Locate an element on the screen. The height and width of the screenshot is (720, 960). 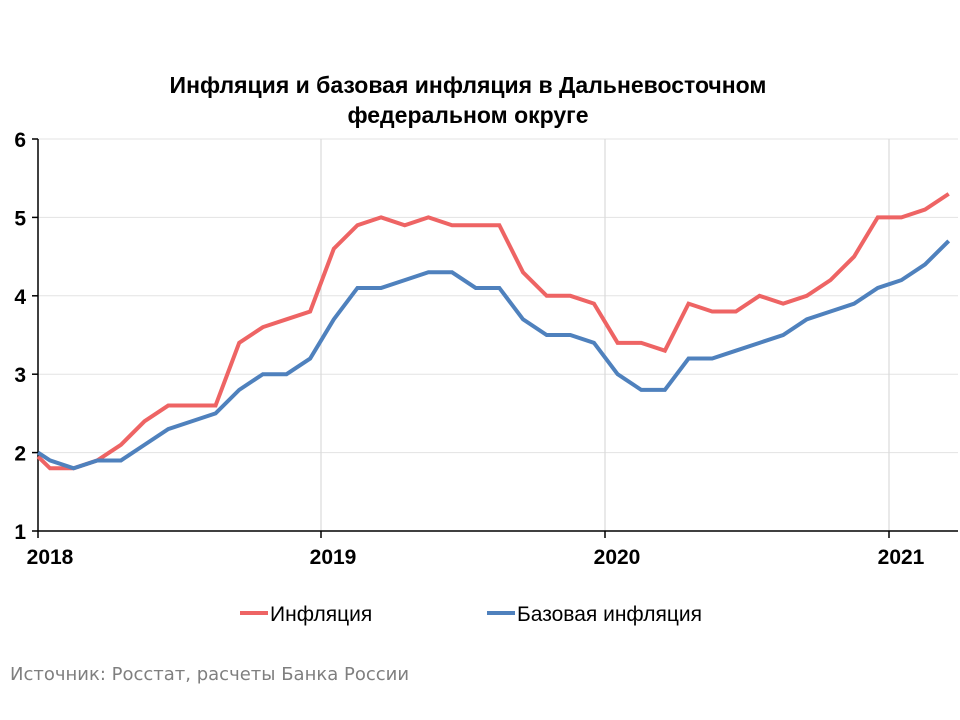
x-tick-label: 2019 is located at coordinates (333, 557).